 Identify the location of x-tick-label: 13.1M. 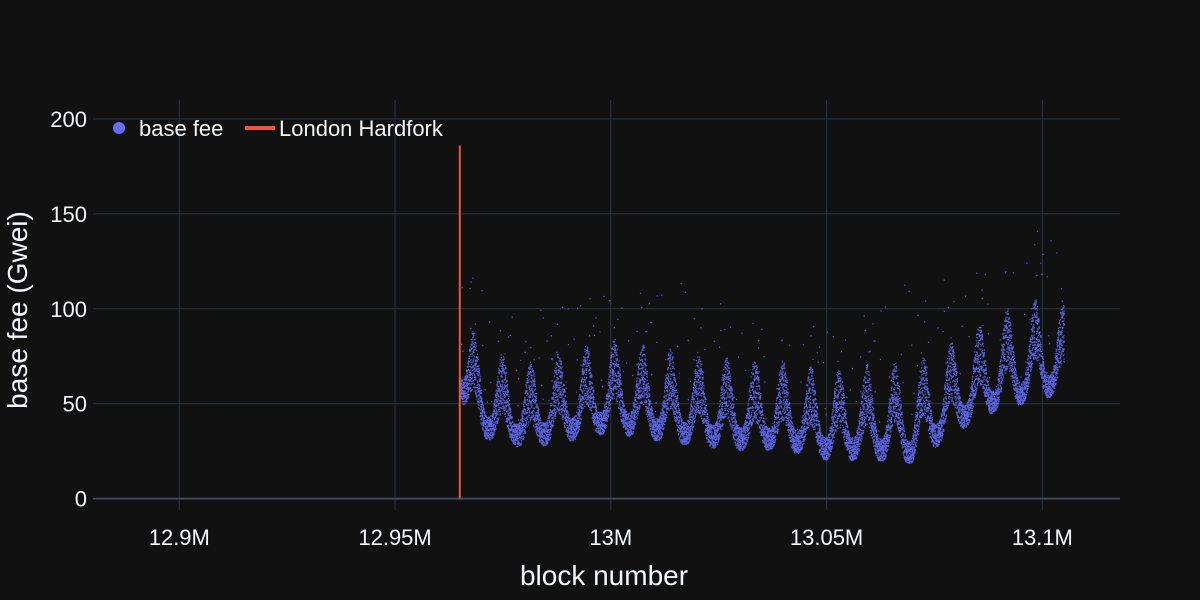
(1042, 537).